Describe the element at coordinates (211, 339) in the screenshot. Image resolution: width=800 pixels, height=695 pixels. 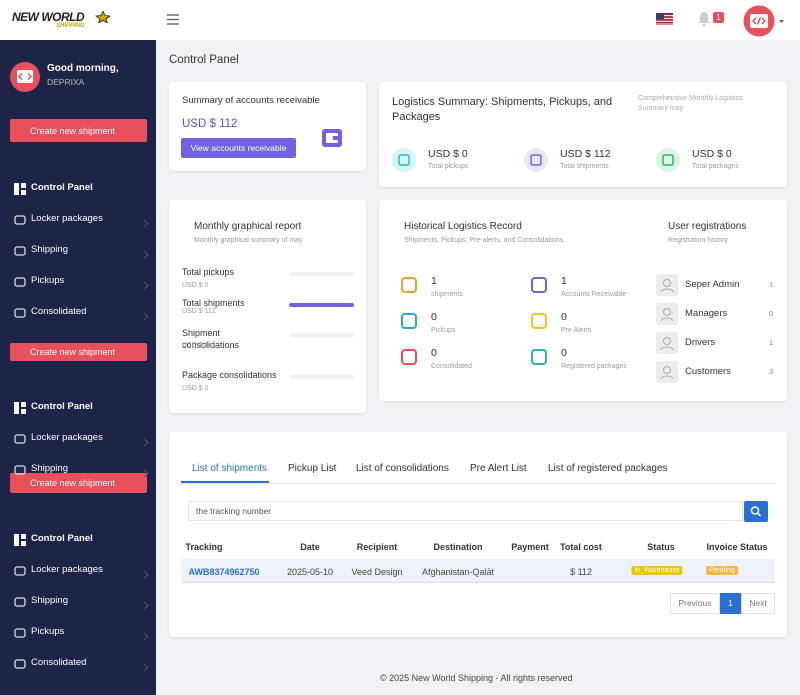
I see `report-label: Shipment consolidations` at that location.